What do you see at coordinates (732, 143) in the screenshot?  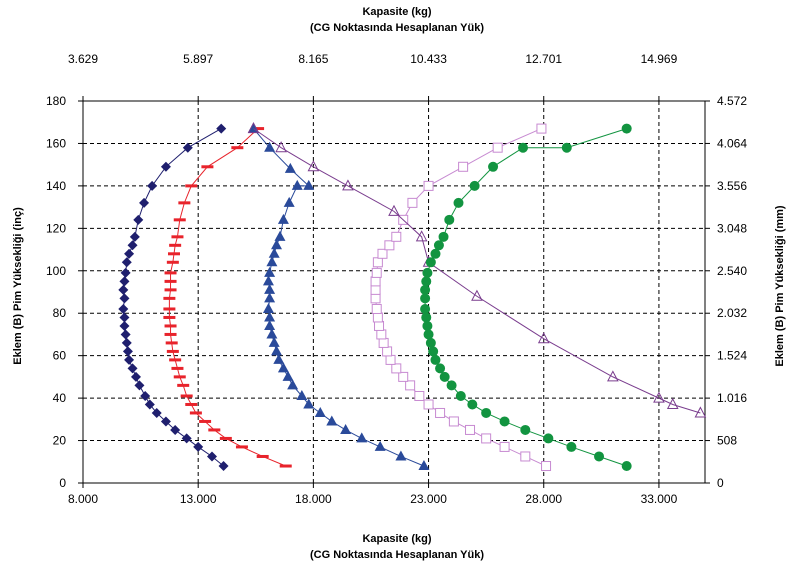 I see `y-right-tick-label-8: 4.064` at bounding box center [732, 143].